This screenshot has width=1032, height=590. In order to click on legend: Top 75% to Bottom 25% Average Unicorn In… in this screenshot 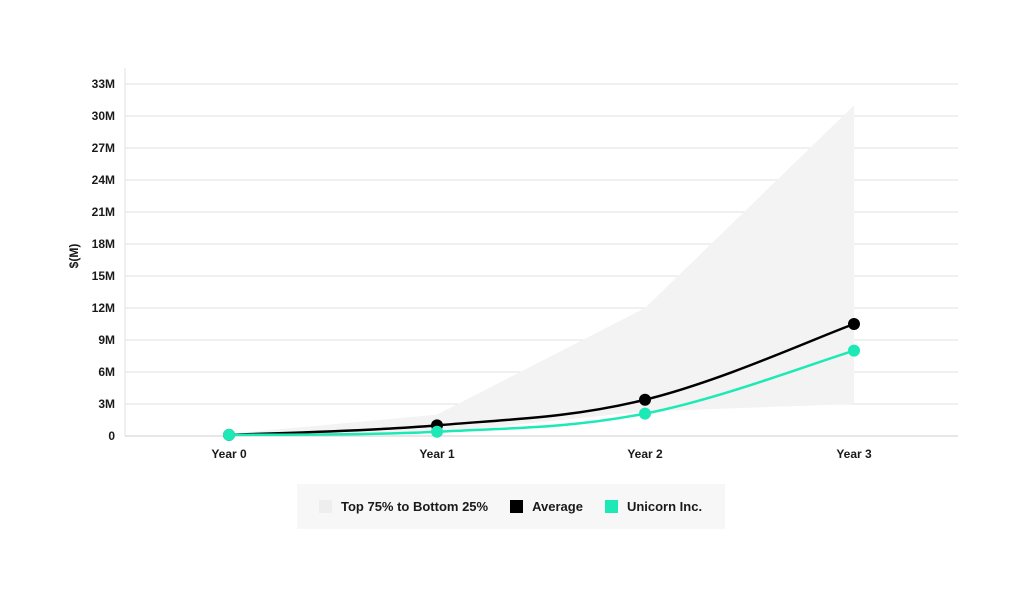, I will do `click(511, 506)`.